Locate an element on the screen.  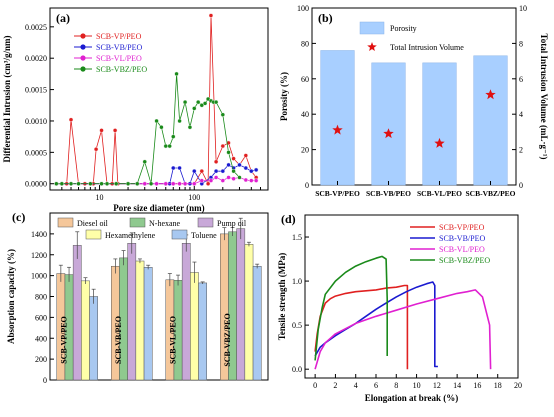
y-axis-label: Porosity (%) is located at coordinates (284, 96).